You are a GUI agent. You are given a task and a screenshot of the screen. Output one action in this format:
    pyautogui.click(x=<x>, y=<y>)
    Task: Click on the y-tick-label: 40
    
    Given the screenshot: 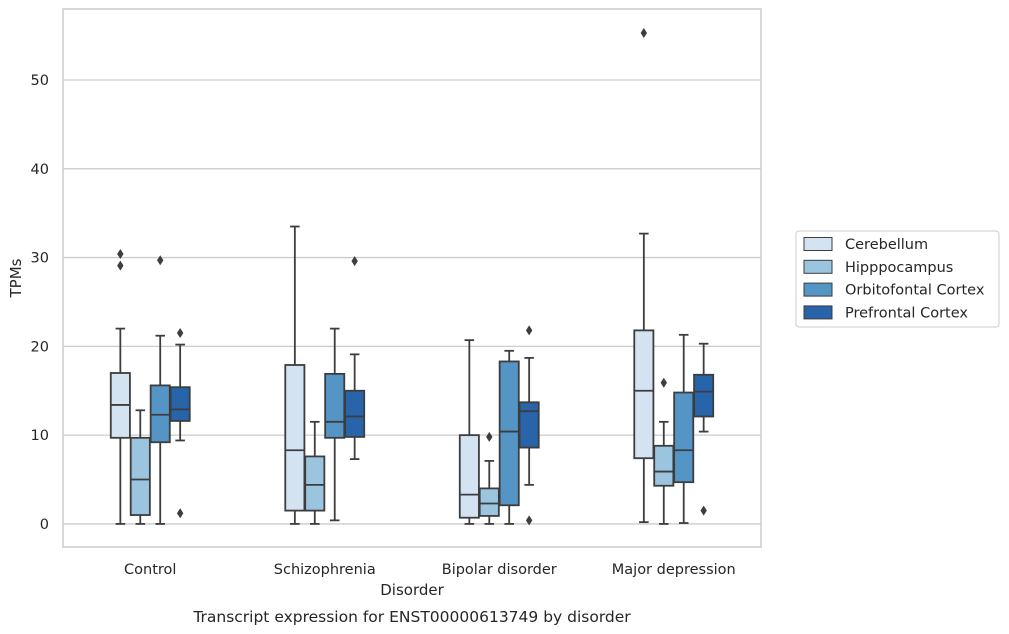 What is the action you would take?
    pyautogui.click(x=40, y=170)
    